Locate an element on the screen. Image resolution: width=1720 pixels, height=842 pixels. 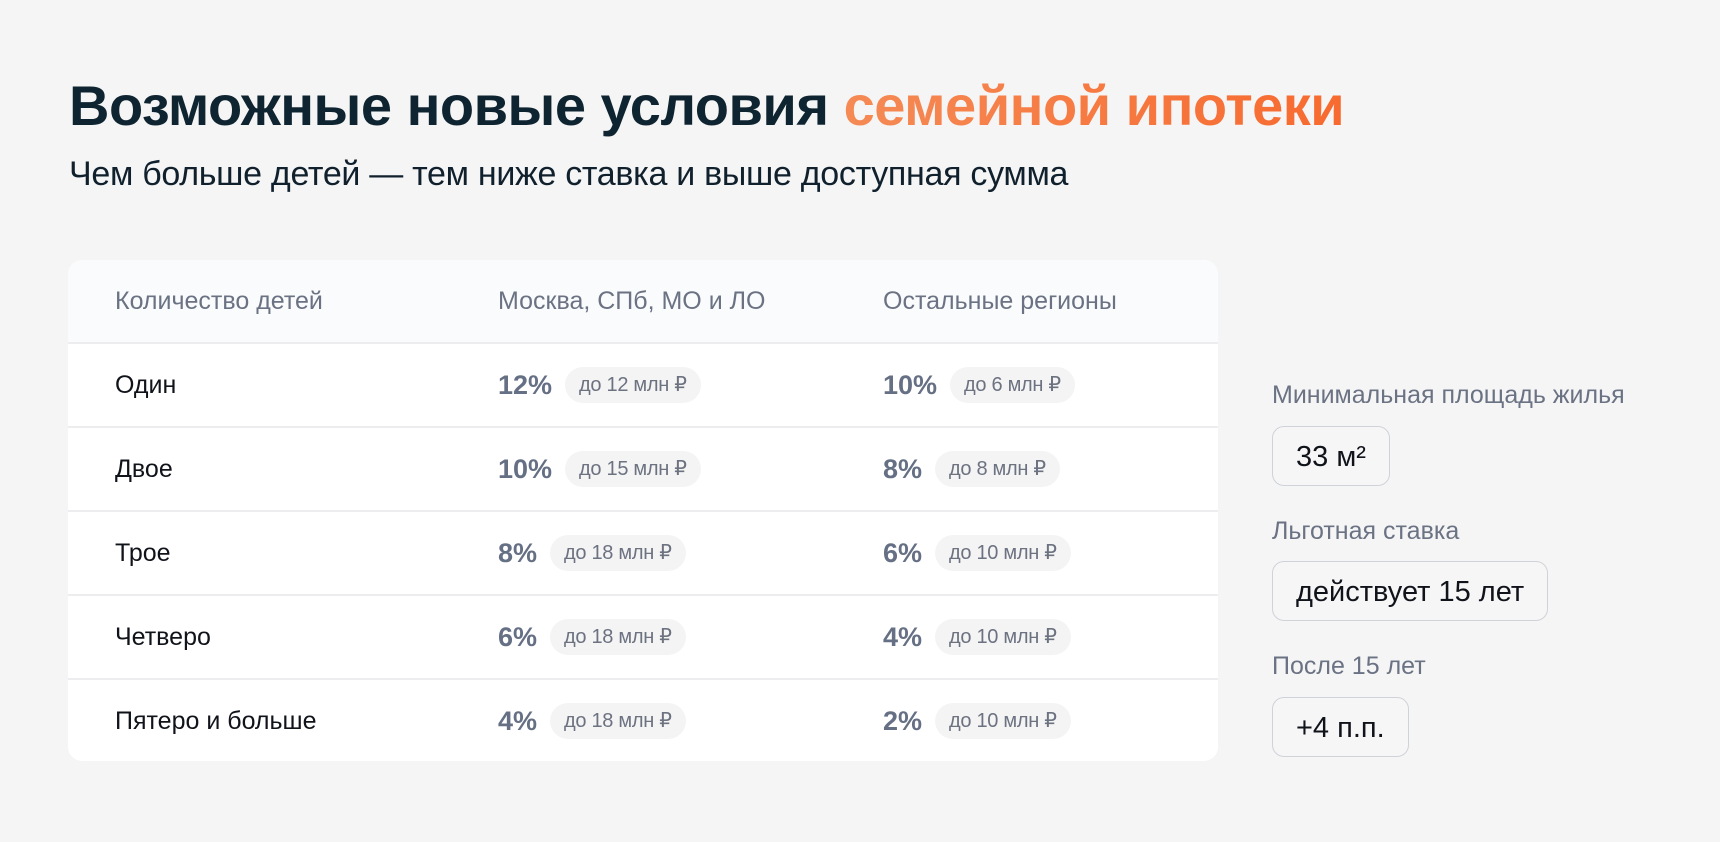
preferential-rate-value: действует 15 лет is located at coordinates (1410, 591).